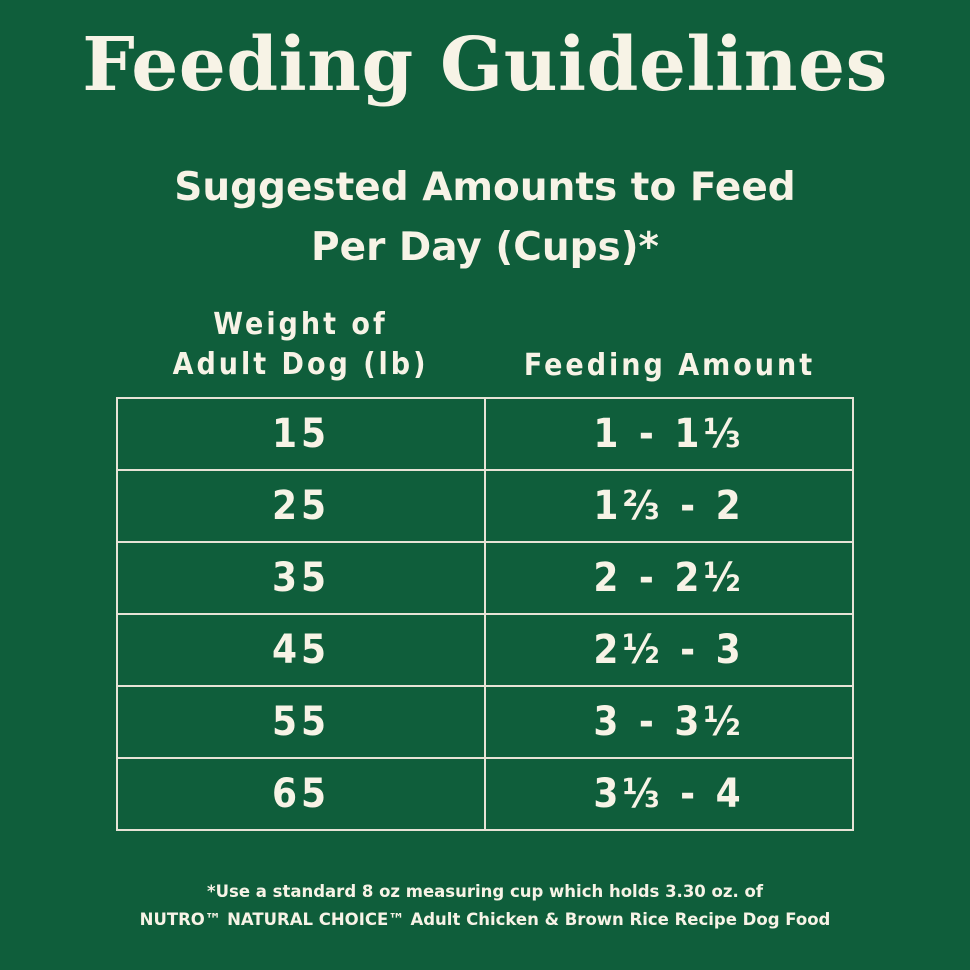 This screenshot has height=970, width=970. I want to click on weight-cell: 15, so click(301, 434).